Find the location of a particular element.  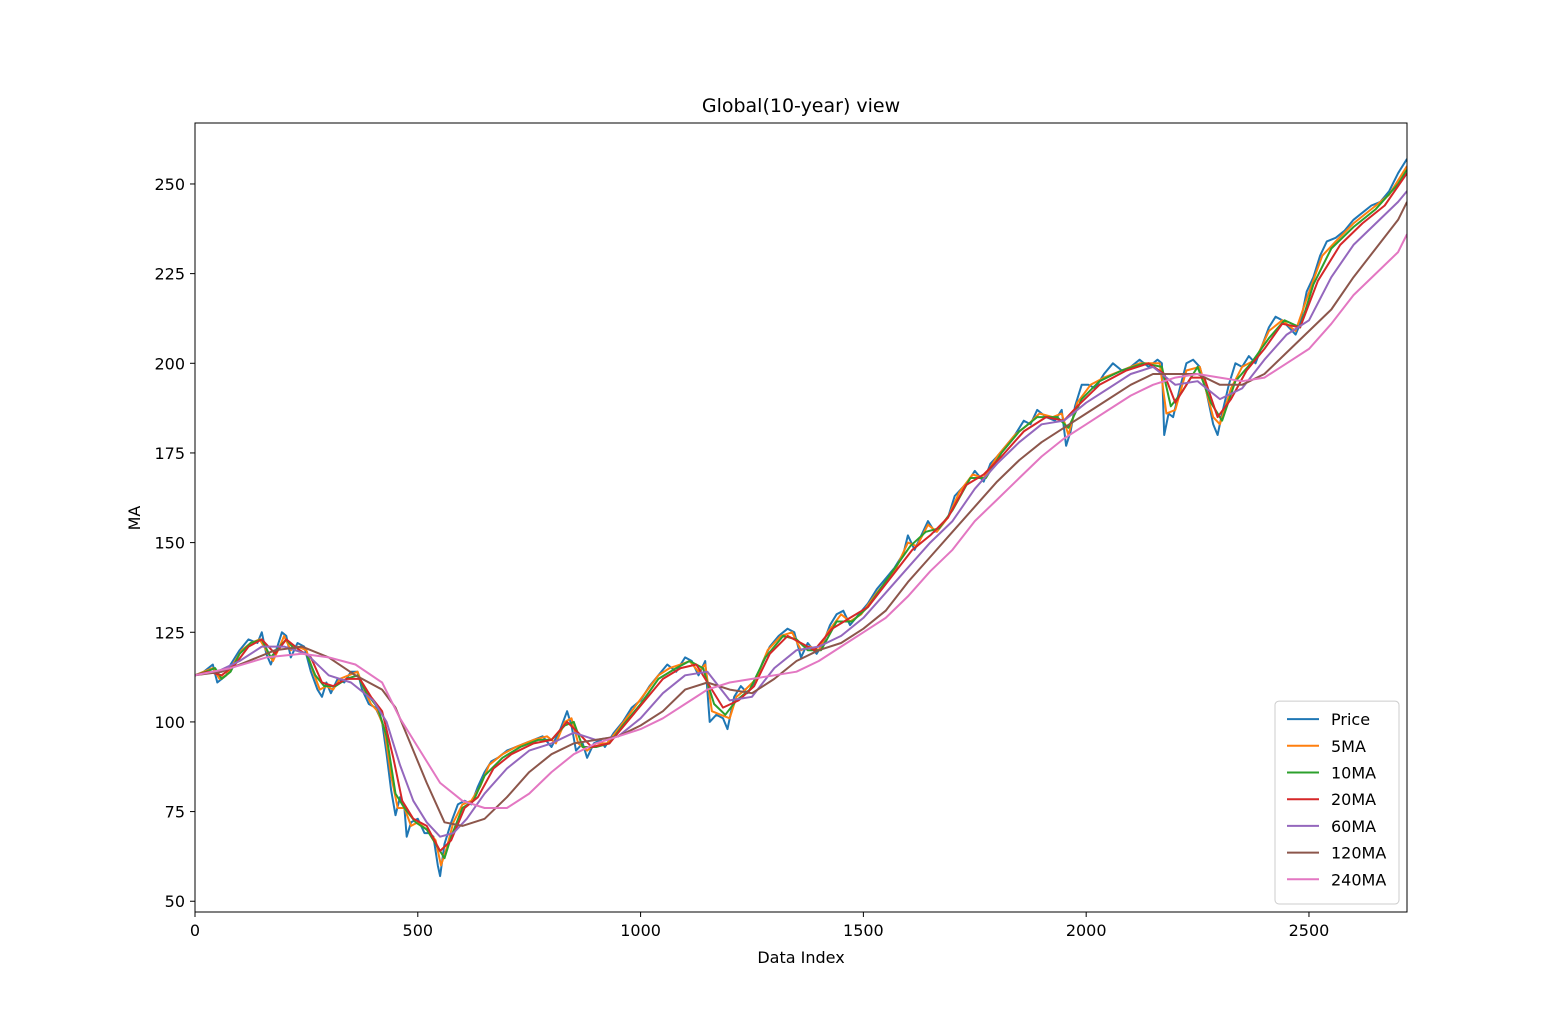

legend-label: Price is located at coordinates (1350, 719).